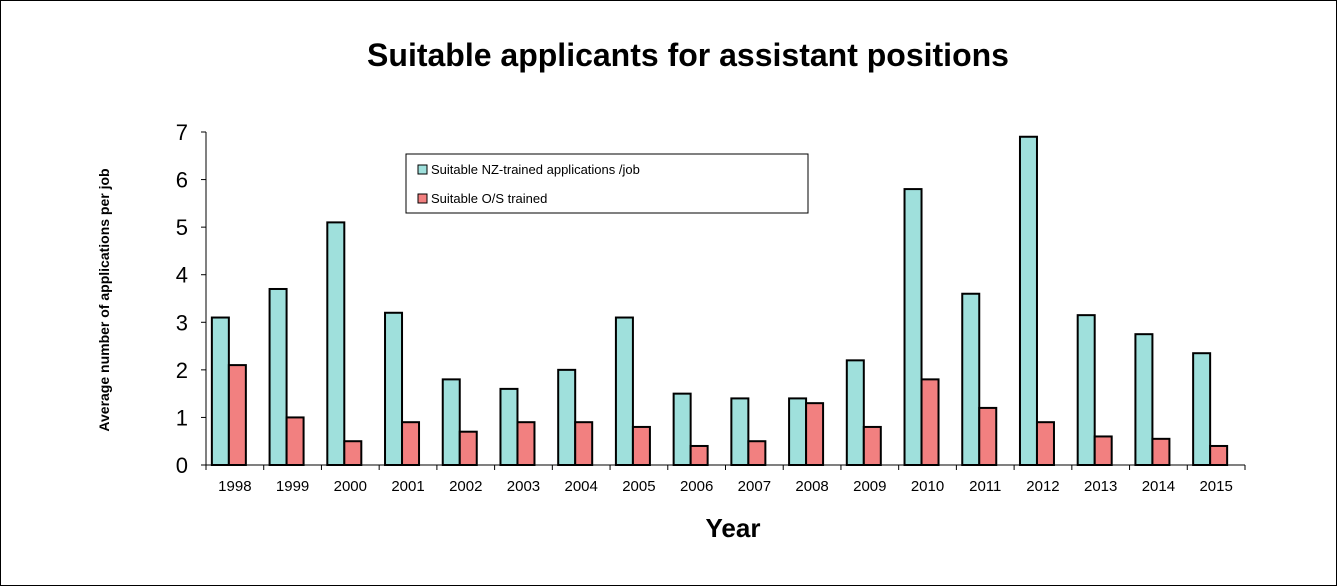 This screenshot has width=1339, height=588. What do you see at coordinates (104, 299) in the screenshot?
I see `y-axis-title: Average number of applications per job` at bounding box center [104, 299].